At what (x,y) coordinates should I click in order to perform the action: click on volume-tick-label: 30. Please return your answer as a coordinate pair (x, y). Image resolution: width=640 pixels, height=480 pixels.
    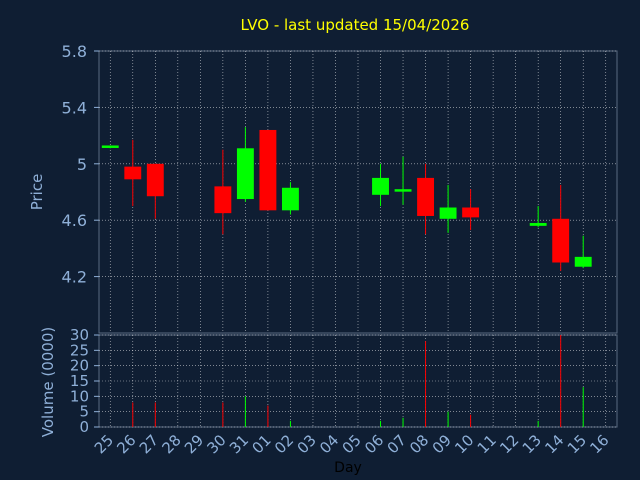
    Looking at the image, I should click on (79, 335).